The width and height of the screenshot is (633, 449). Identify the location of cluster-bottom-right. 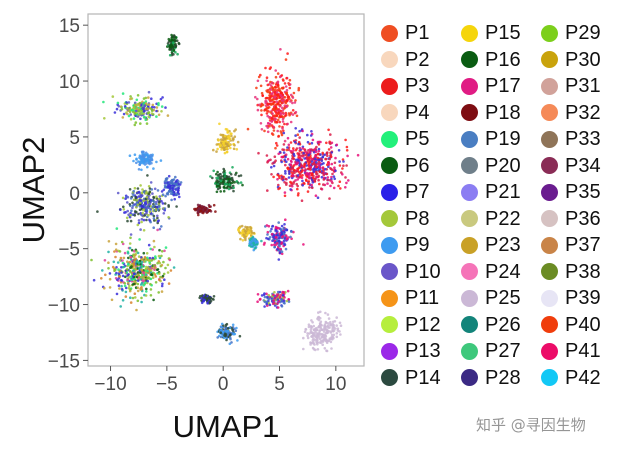
(273, 299).